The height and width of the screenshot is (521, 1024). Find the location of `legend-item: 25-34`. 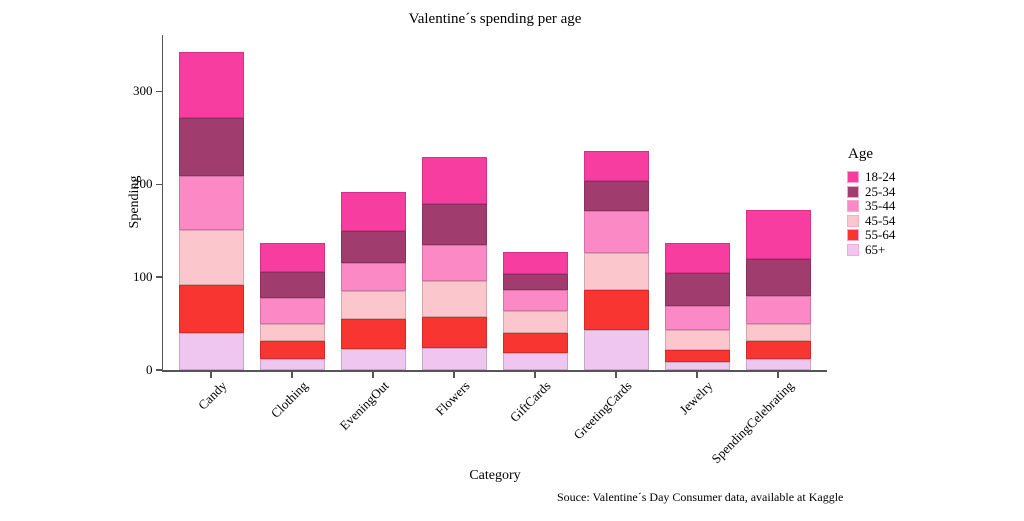

legend-item: 25-34 is located at coordinates (868, 191).